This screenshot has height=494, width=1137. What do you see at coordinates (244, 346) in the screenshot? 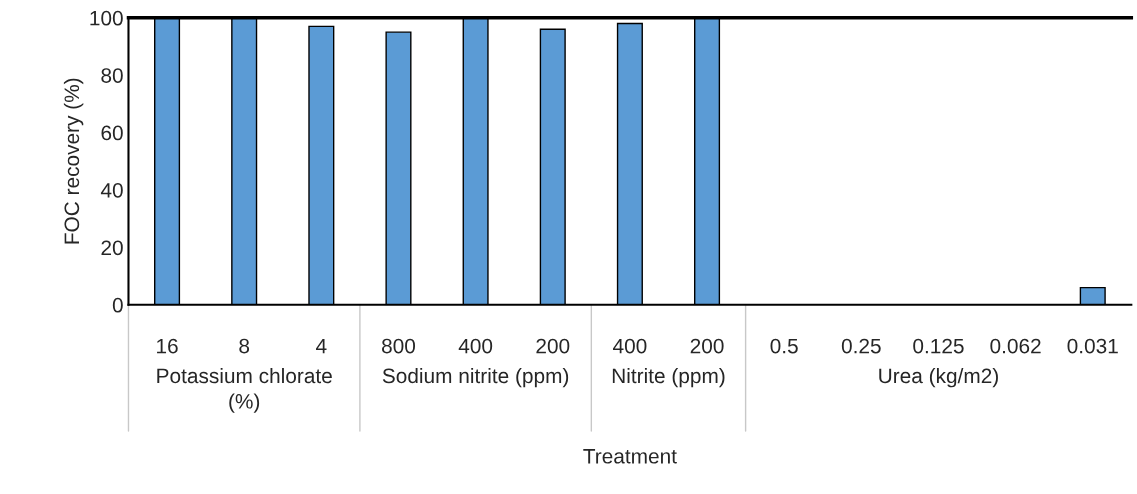
I see `x-tick-label: 8` at bounding box center [244, 346].